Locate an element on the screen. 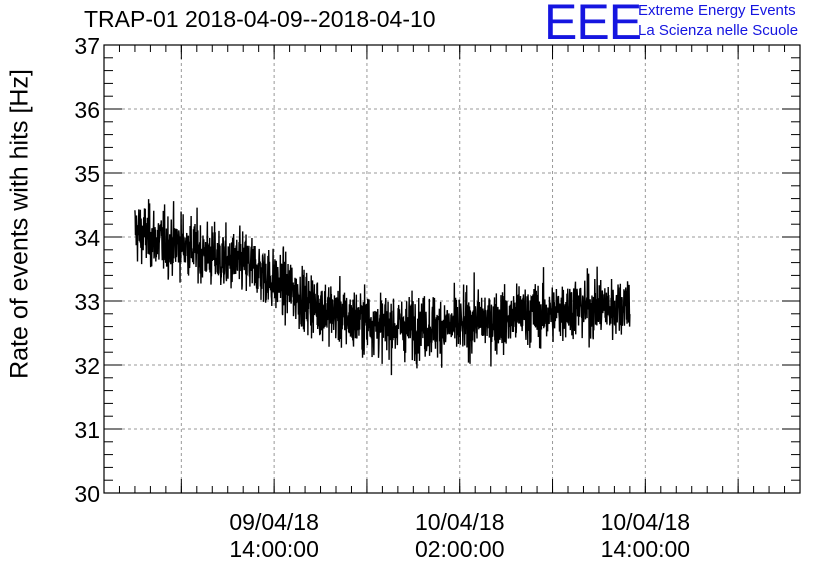  eee-logo-mark: EEE is located at coordinates (593, 25).